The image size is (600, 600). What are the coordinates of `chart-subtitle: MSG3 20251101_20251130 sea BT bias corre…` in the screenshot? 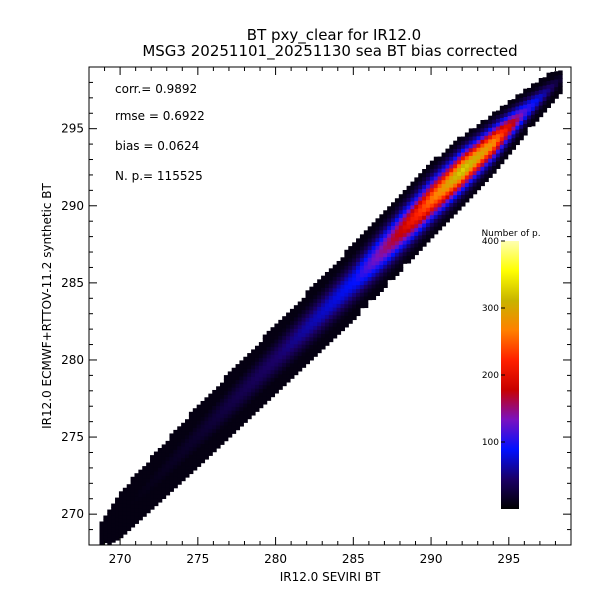 It's located at (329, 51).